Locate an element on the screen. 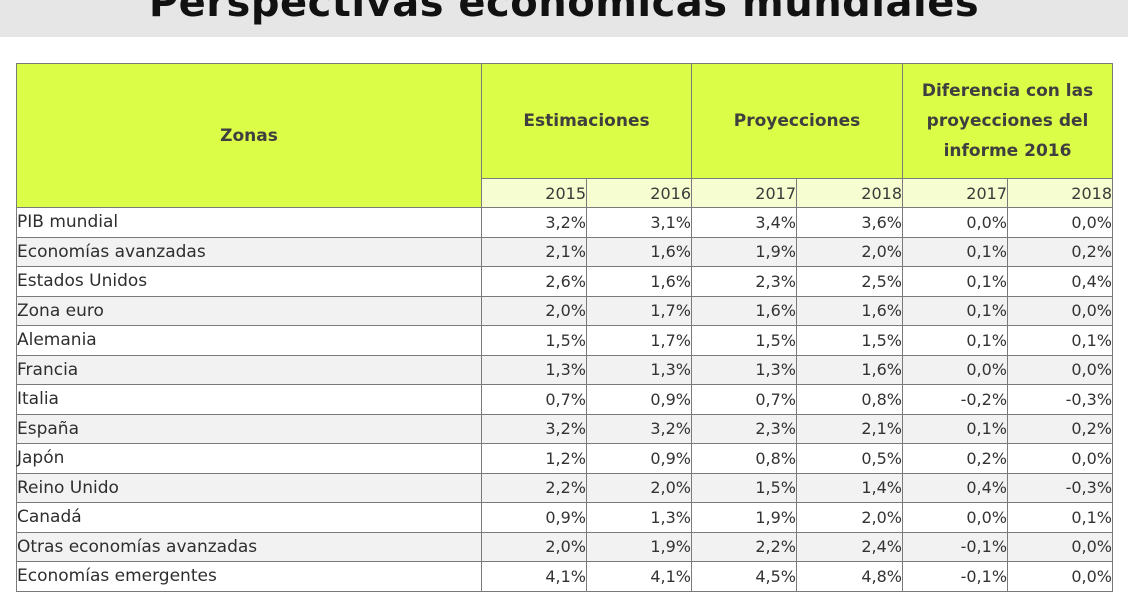 The width and height of the screenshot is (1128, 592). header-estimaciones: Estimaciones is located at coordinates (586, 121).